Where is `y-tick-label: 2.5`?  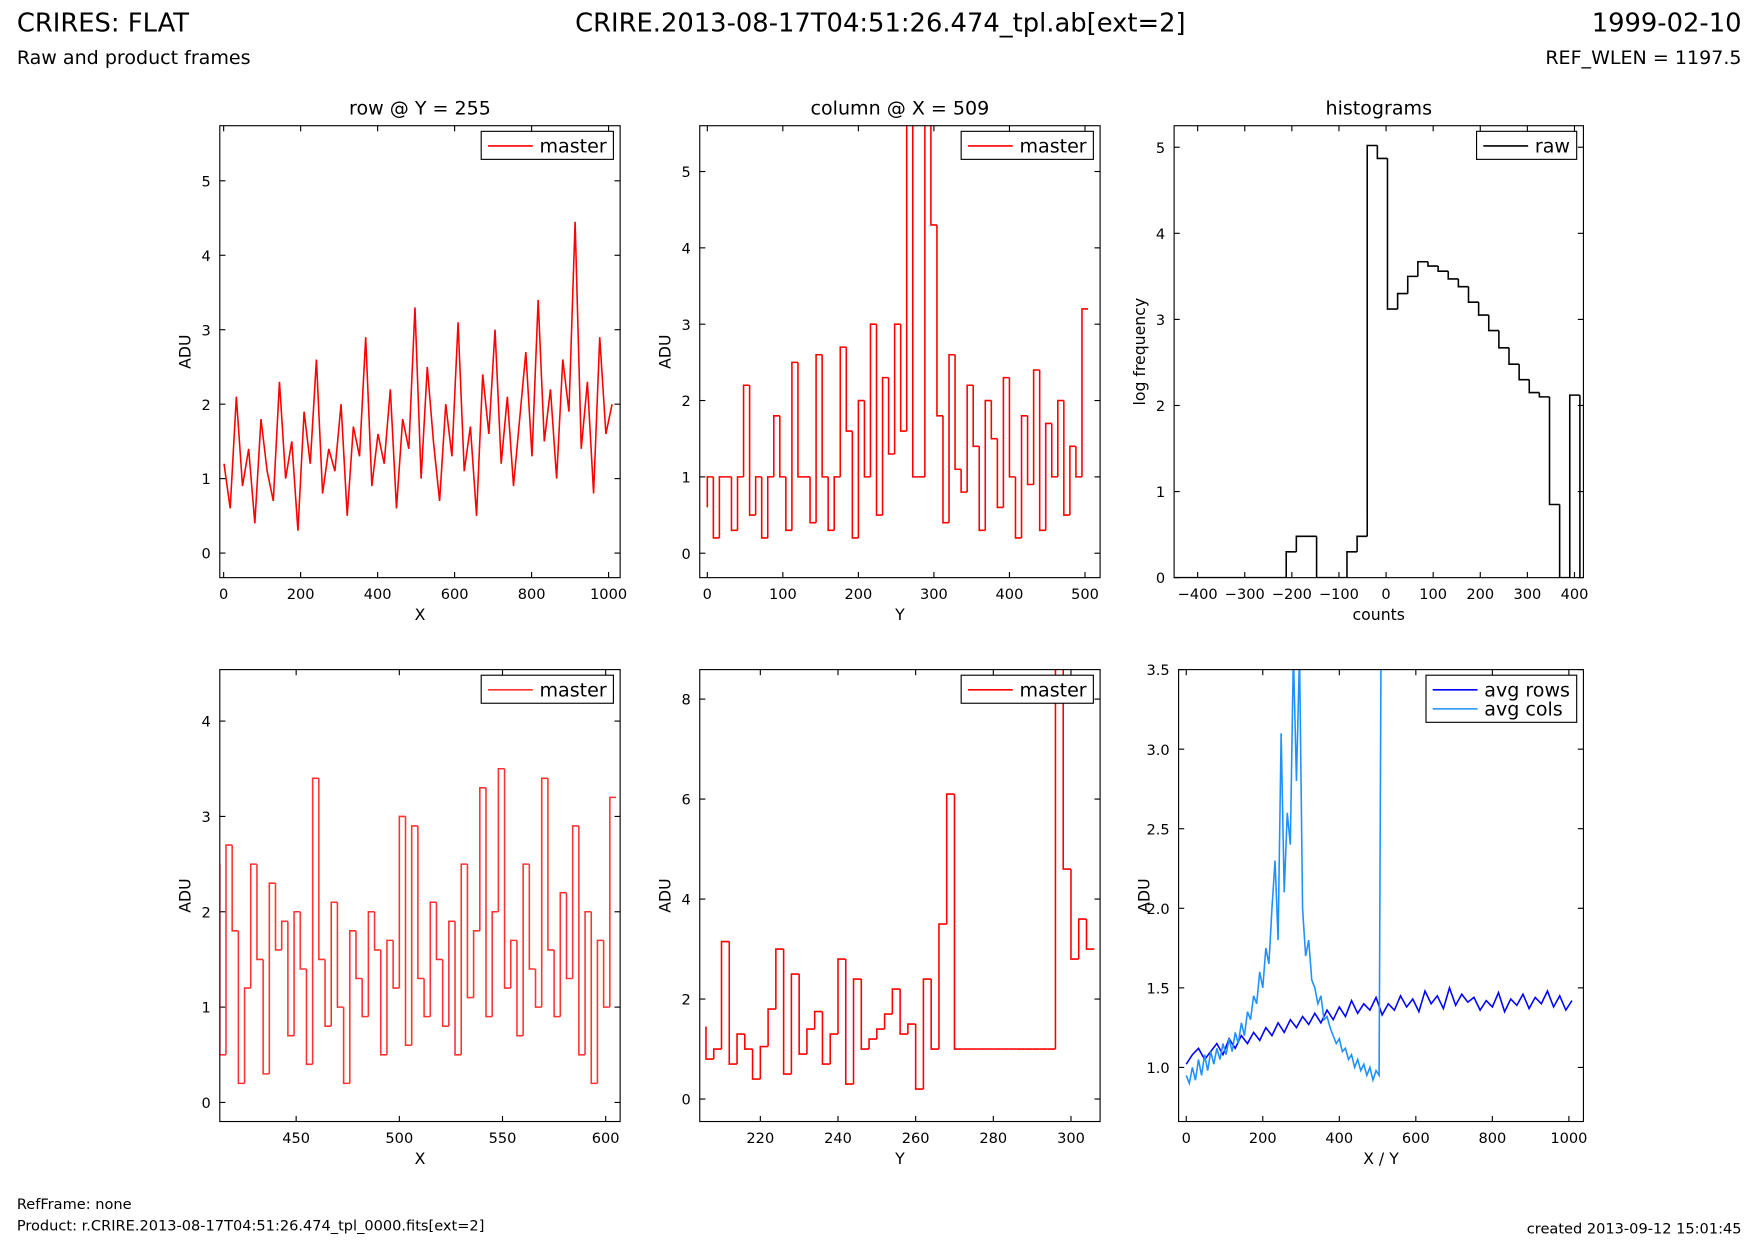 y-tick-label: 2.5 is located at coordinates (1157, 829).